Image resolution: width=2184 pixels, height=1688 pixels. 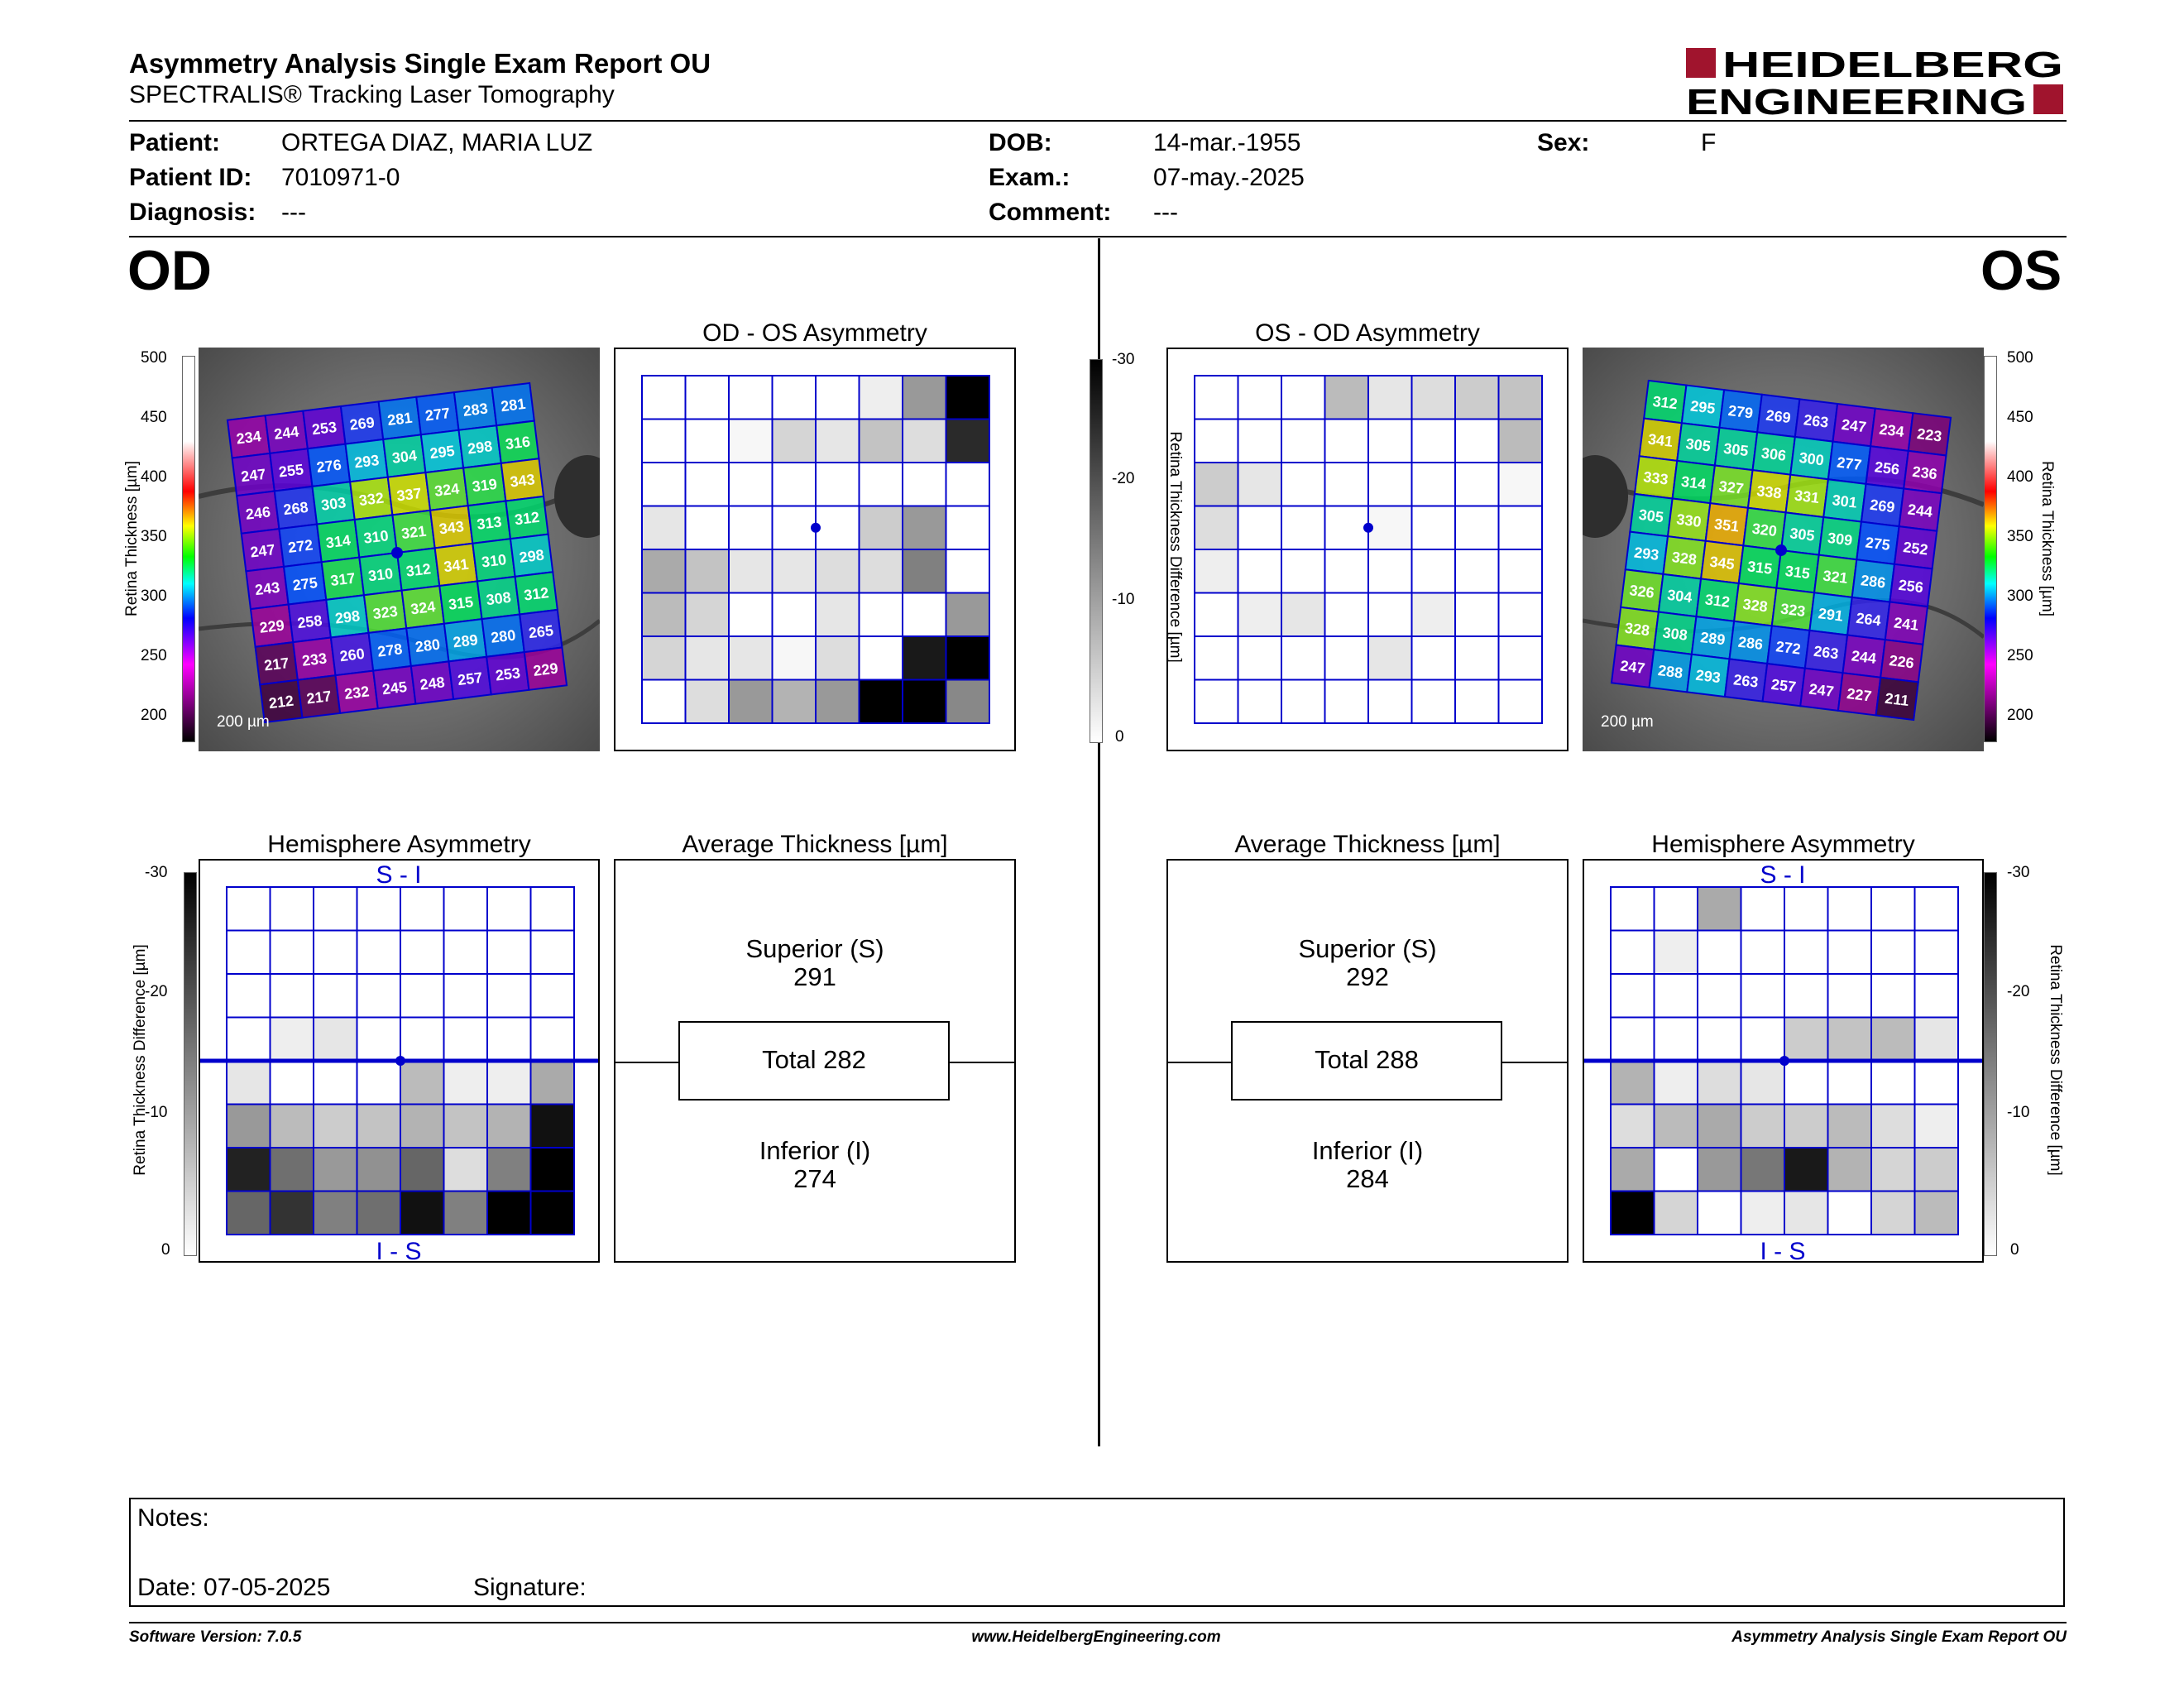 What do you see at coordinates (389, 650) in the screenshot?
I see `od-thickness-value: 278` at bounding box center [389, 650].